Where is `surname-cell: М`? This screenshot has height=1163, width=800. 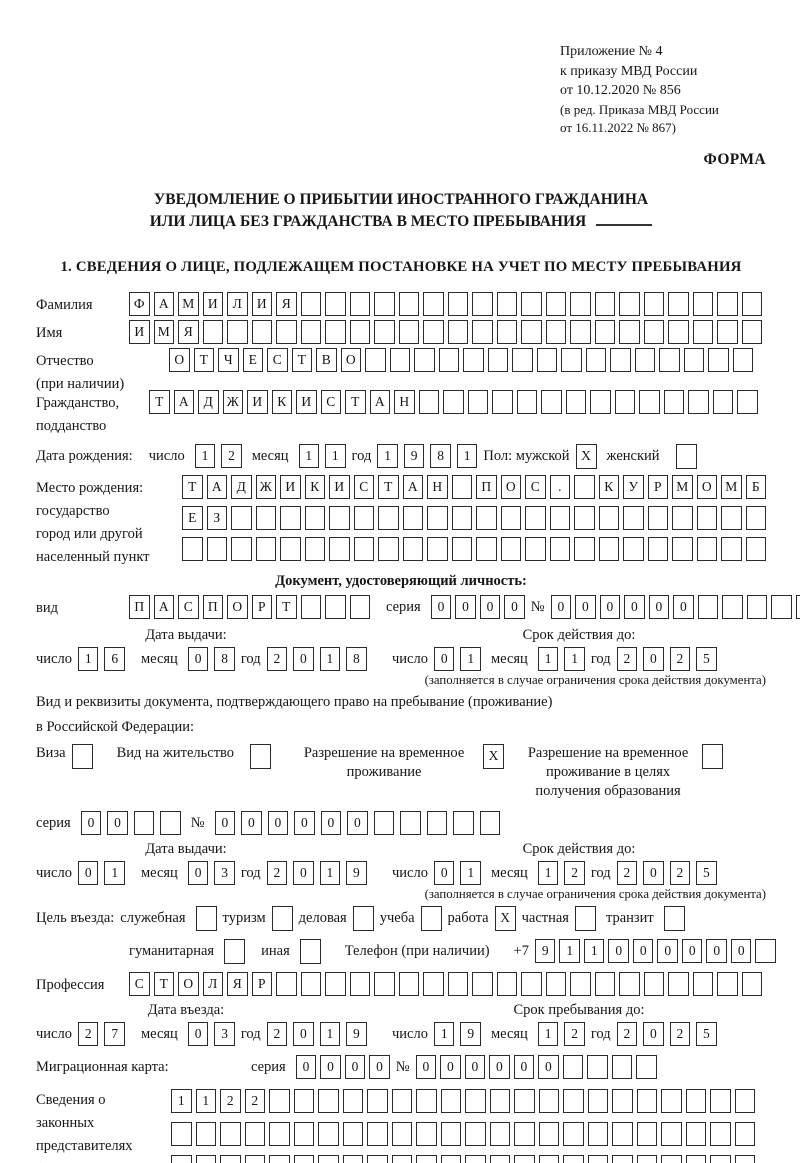 surname-cell: М is located at coordinates (188, 303).